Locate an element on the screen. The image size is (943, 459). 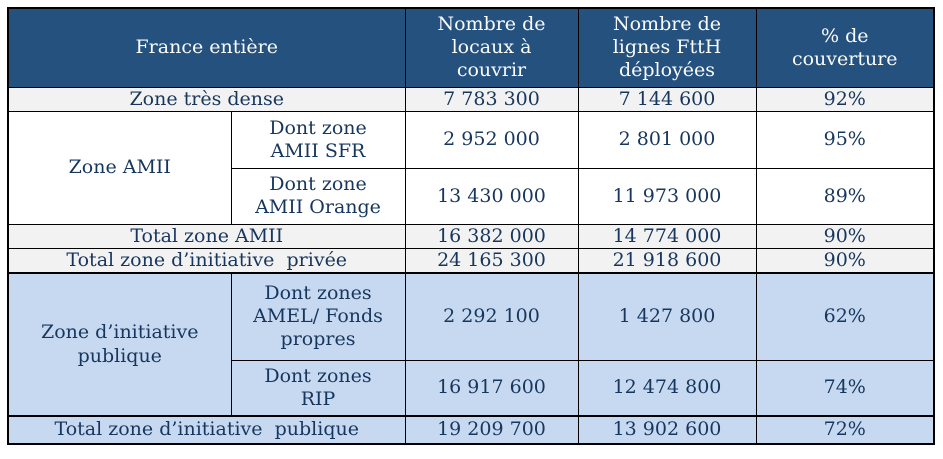
row-label-total-initiative-publique: Total zone d’initiative publique is located at coordinates (206, 430).